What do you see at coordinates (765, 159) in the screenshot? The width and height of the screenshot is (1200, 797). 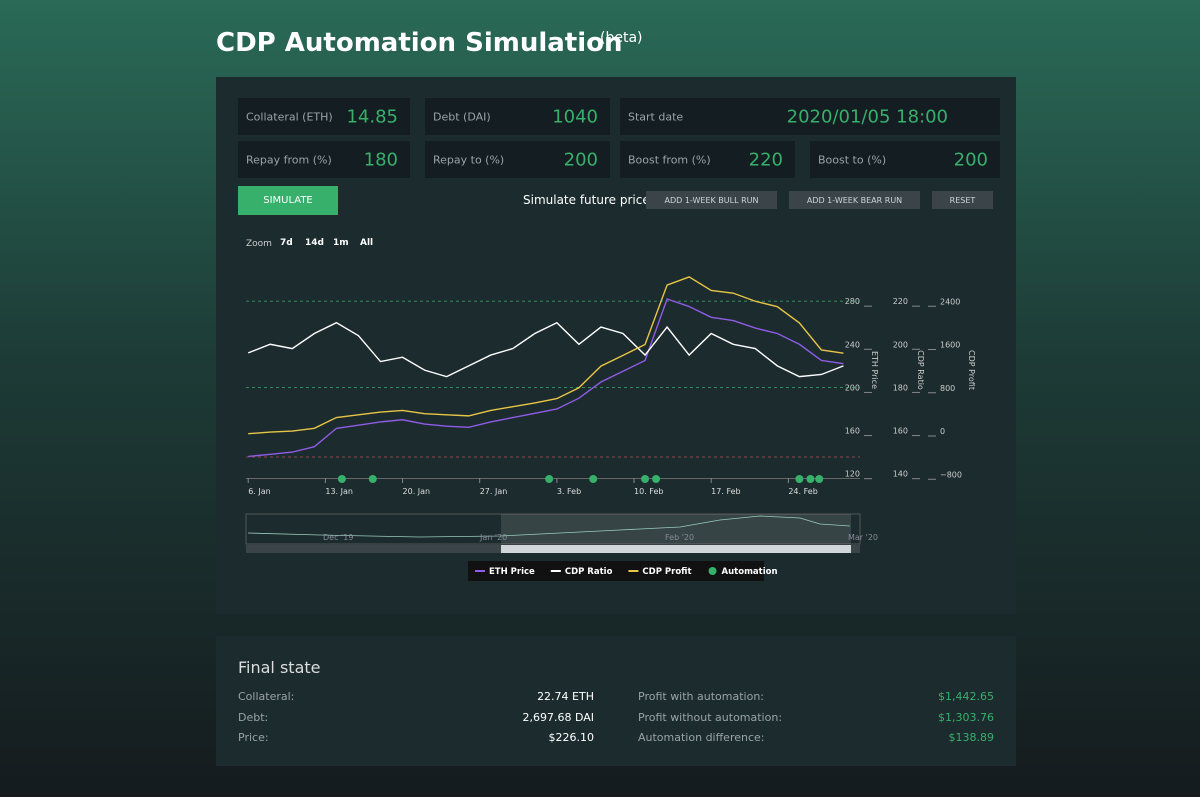 I see `input-value: 220` at bounding box center [765, 159].